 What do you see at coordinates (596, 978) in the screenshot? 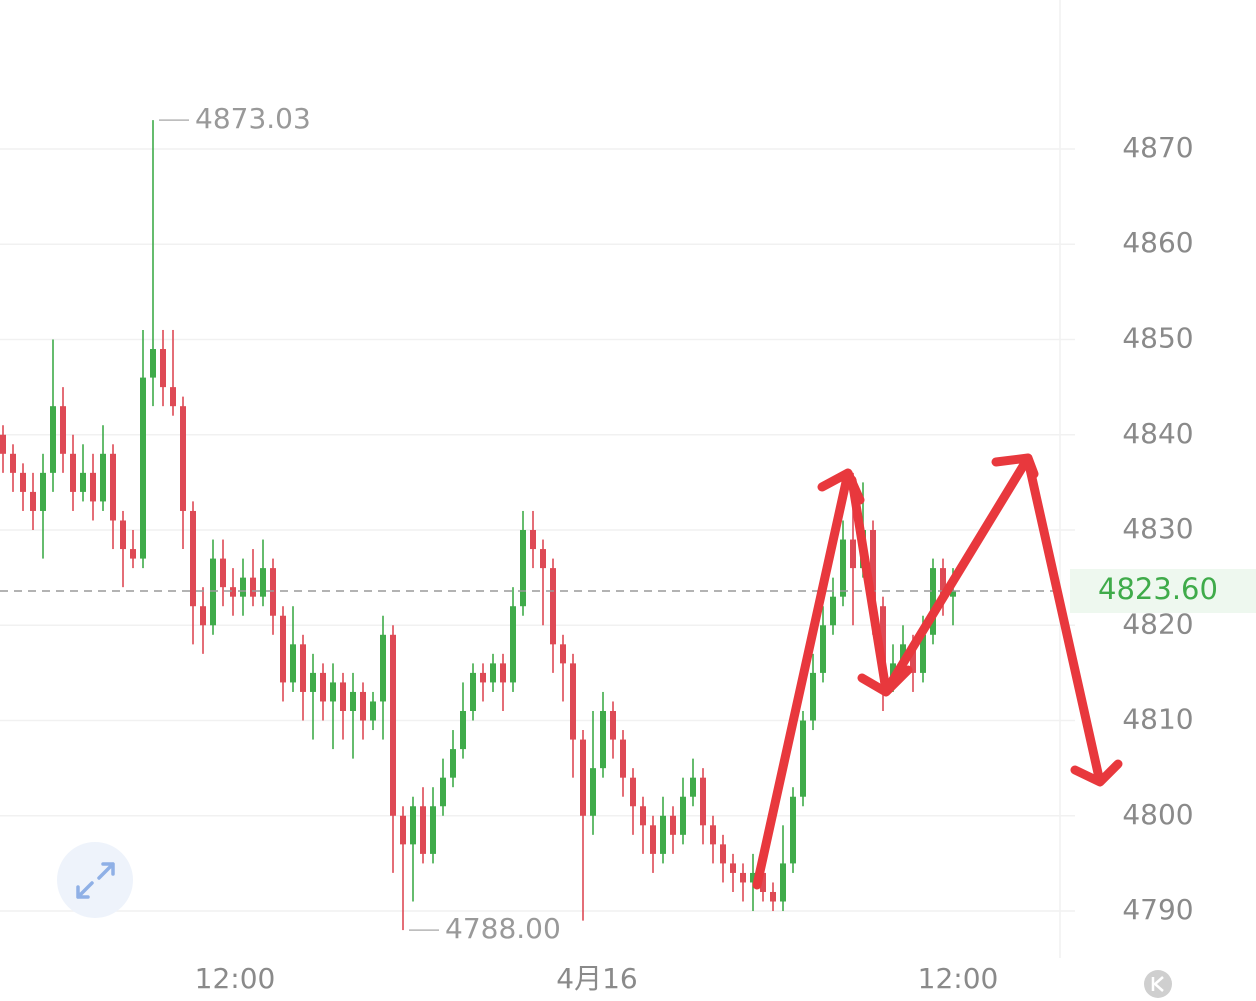
I see `x-tick-label: 4月16` at bounding box center [596, 978].